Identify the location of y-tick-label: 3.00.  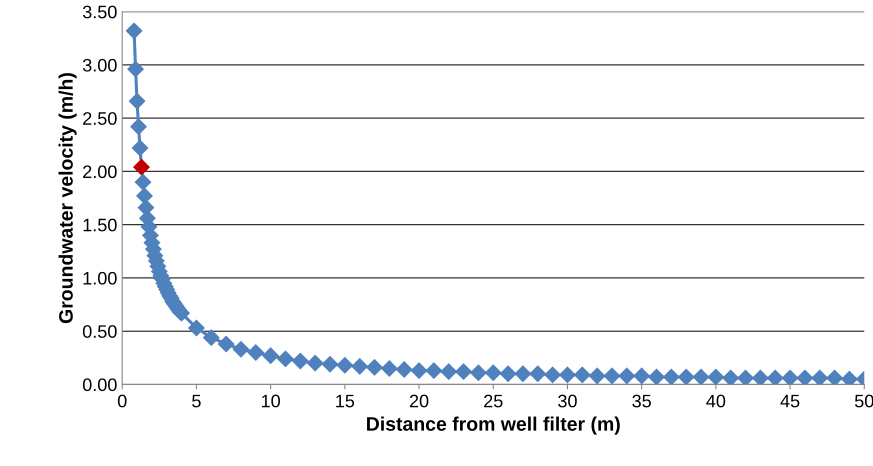
(99, 65).